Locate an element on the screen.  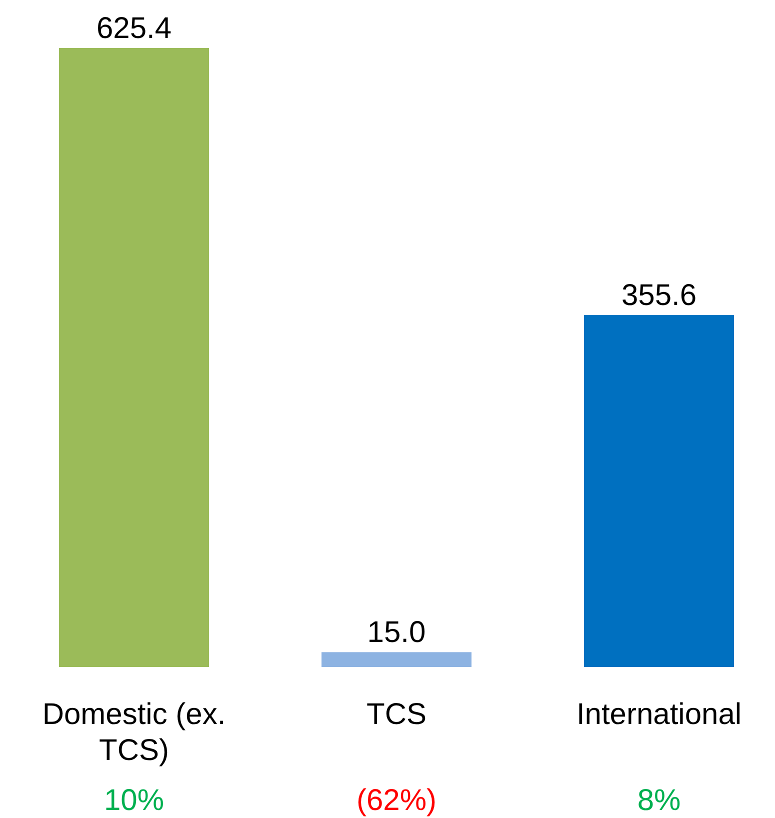
text: 10% is located at coordinates (134, 800).